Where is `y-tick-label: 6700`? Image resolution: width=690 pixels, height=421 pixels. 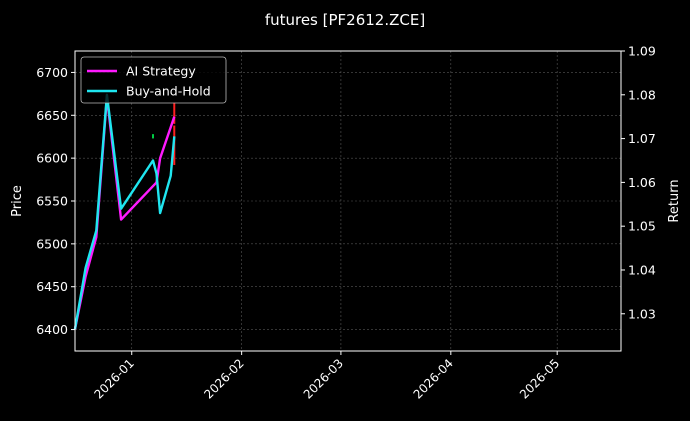 y-tick-label: 6700 is located at coordinates (52, 72).